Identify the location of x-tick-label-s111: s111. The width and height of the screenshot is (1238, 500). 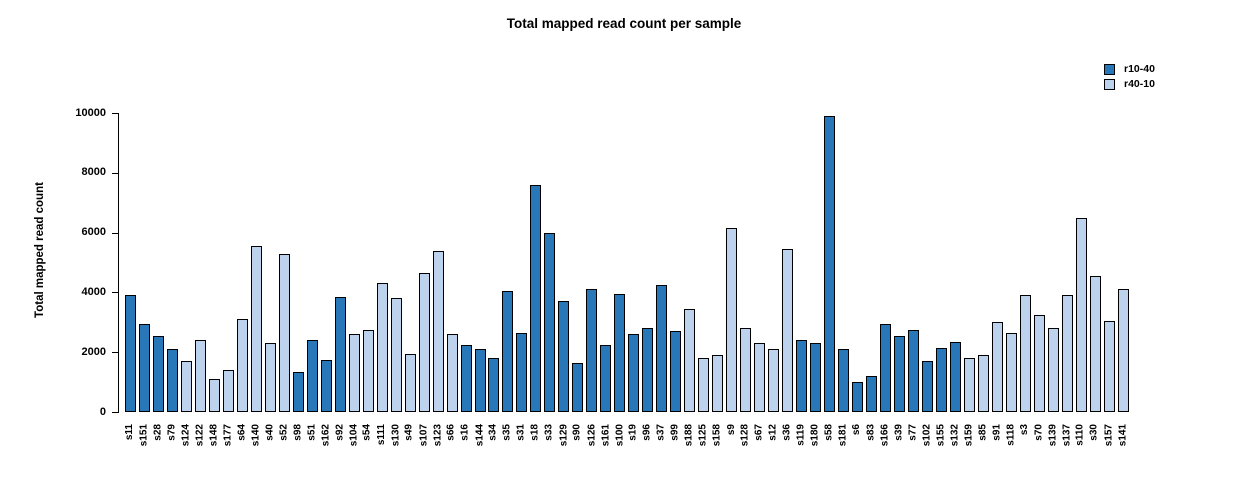
(382, 435).